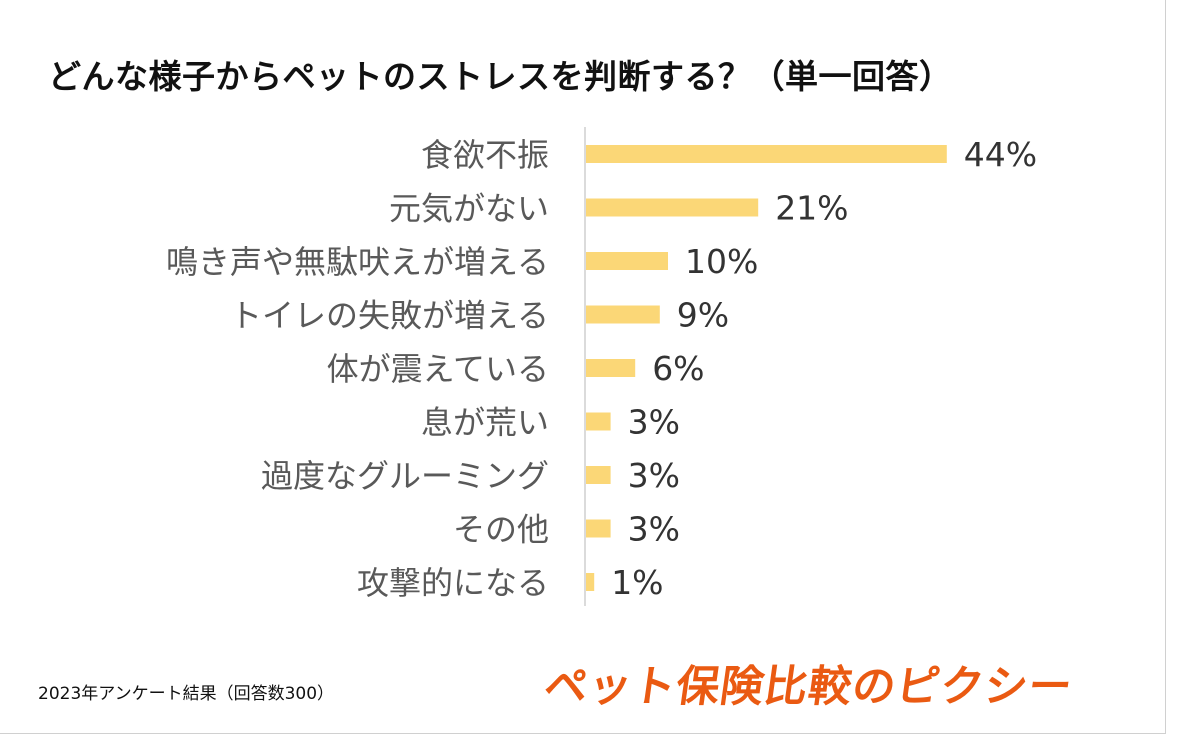 This screenshot has height=736, width=1200. I want to click on category-label: 過度なグルーミング, so click(405, 476).